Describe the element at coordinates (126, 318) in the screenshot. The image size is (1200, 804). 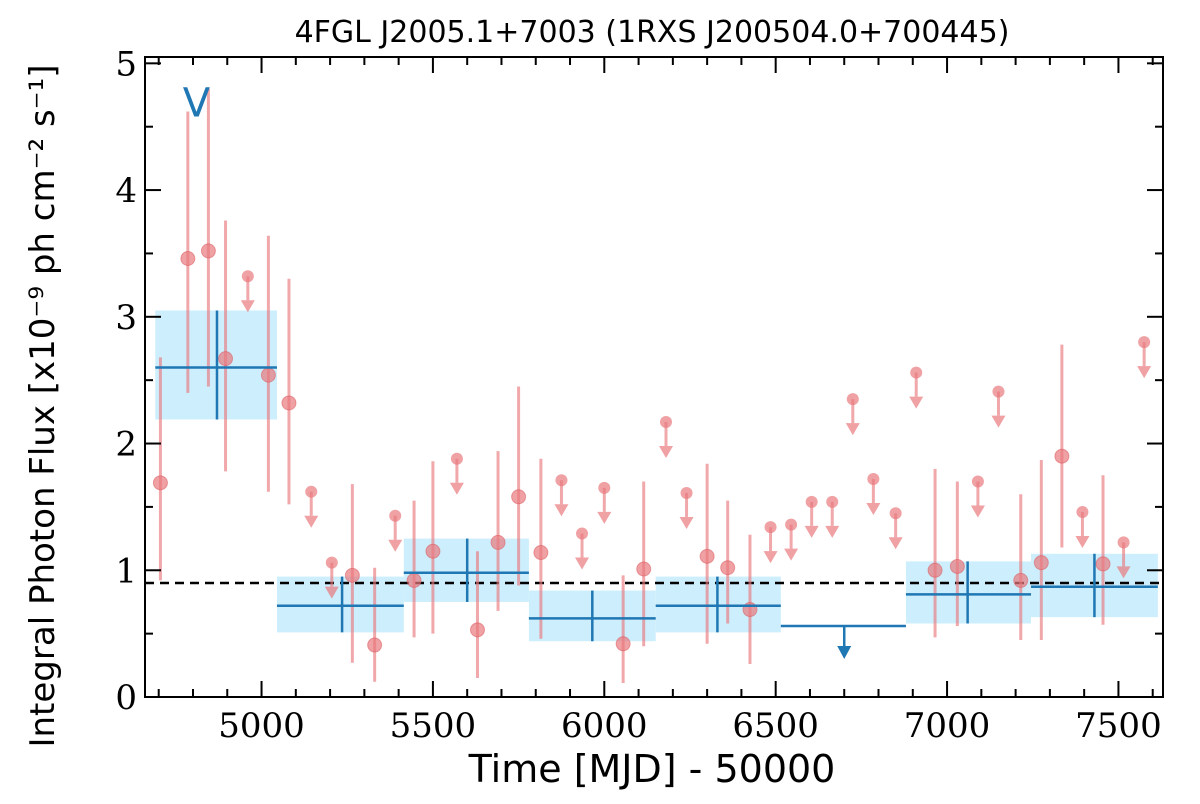
I see `y-tick-label: 3` at that location.